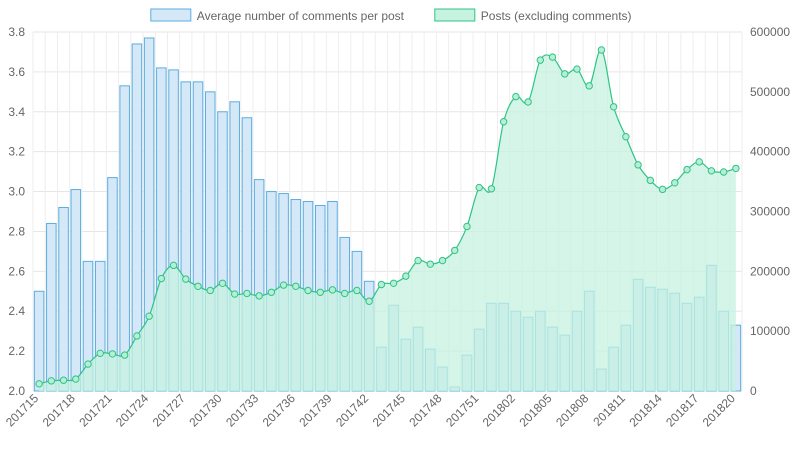  Describe the element at coordinates (535, 410) in the screenshot. I see `x-tick-label: 201805` at that location.